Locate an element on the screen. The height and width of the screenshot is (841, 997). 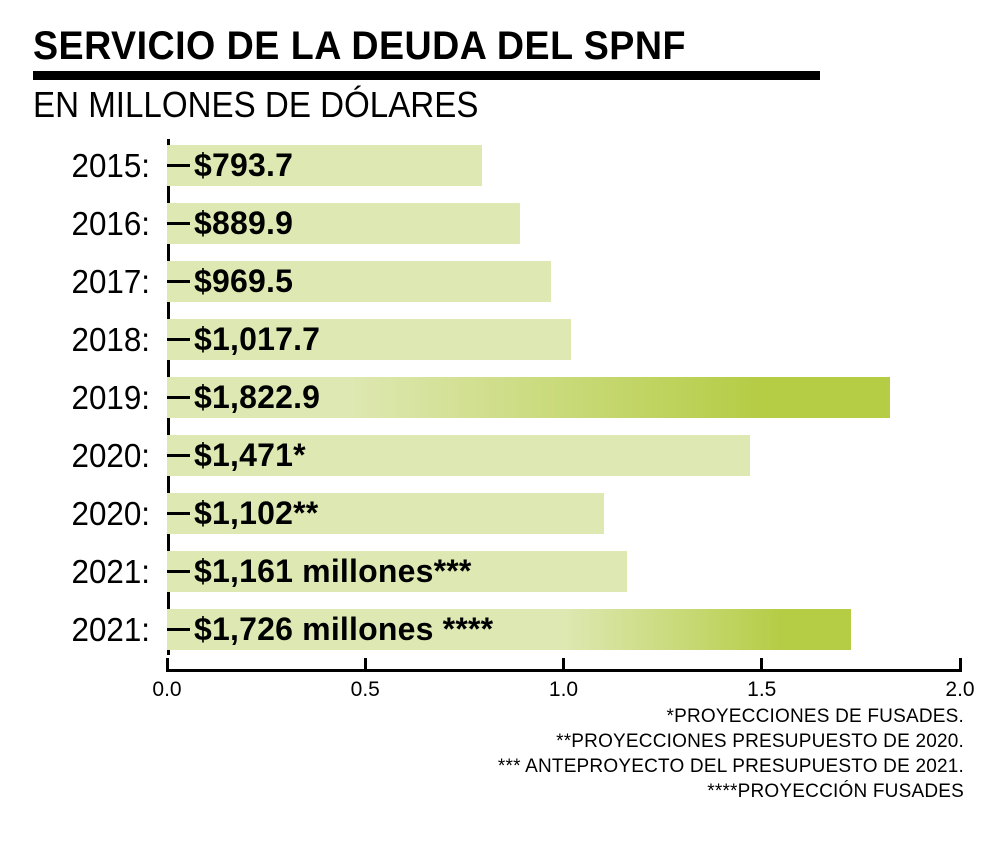
bar-row: 2015: $793.7 is located at coordinates (496, 165).